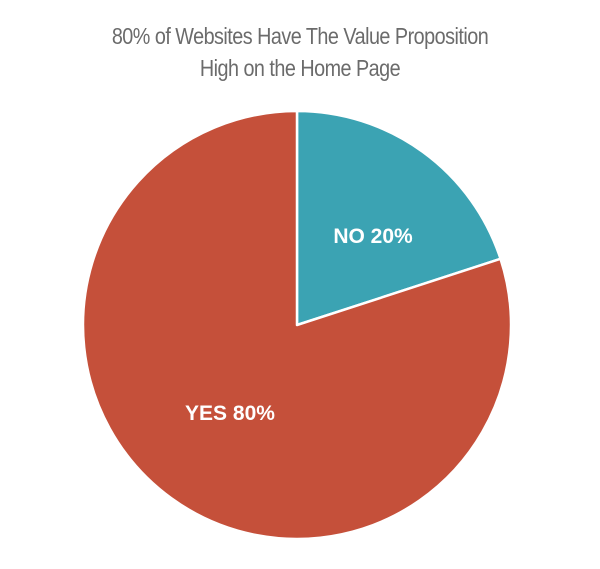 Image resolution: width=600 pixels, height=569 pixels. I want to click on pie-label-no: NO 20%, so click(373, 236).